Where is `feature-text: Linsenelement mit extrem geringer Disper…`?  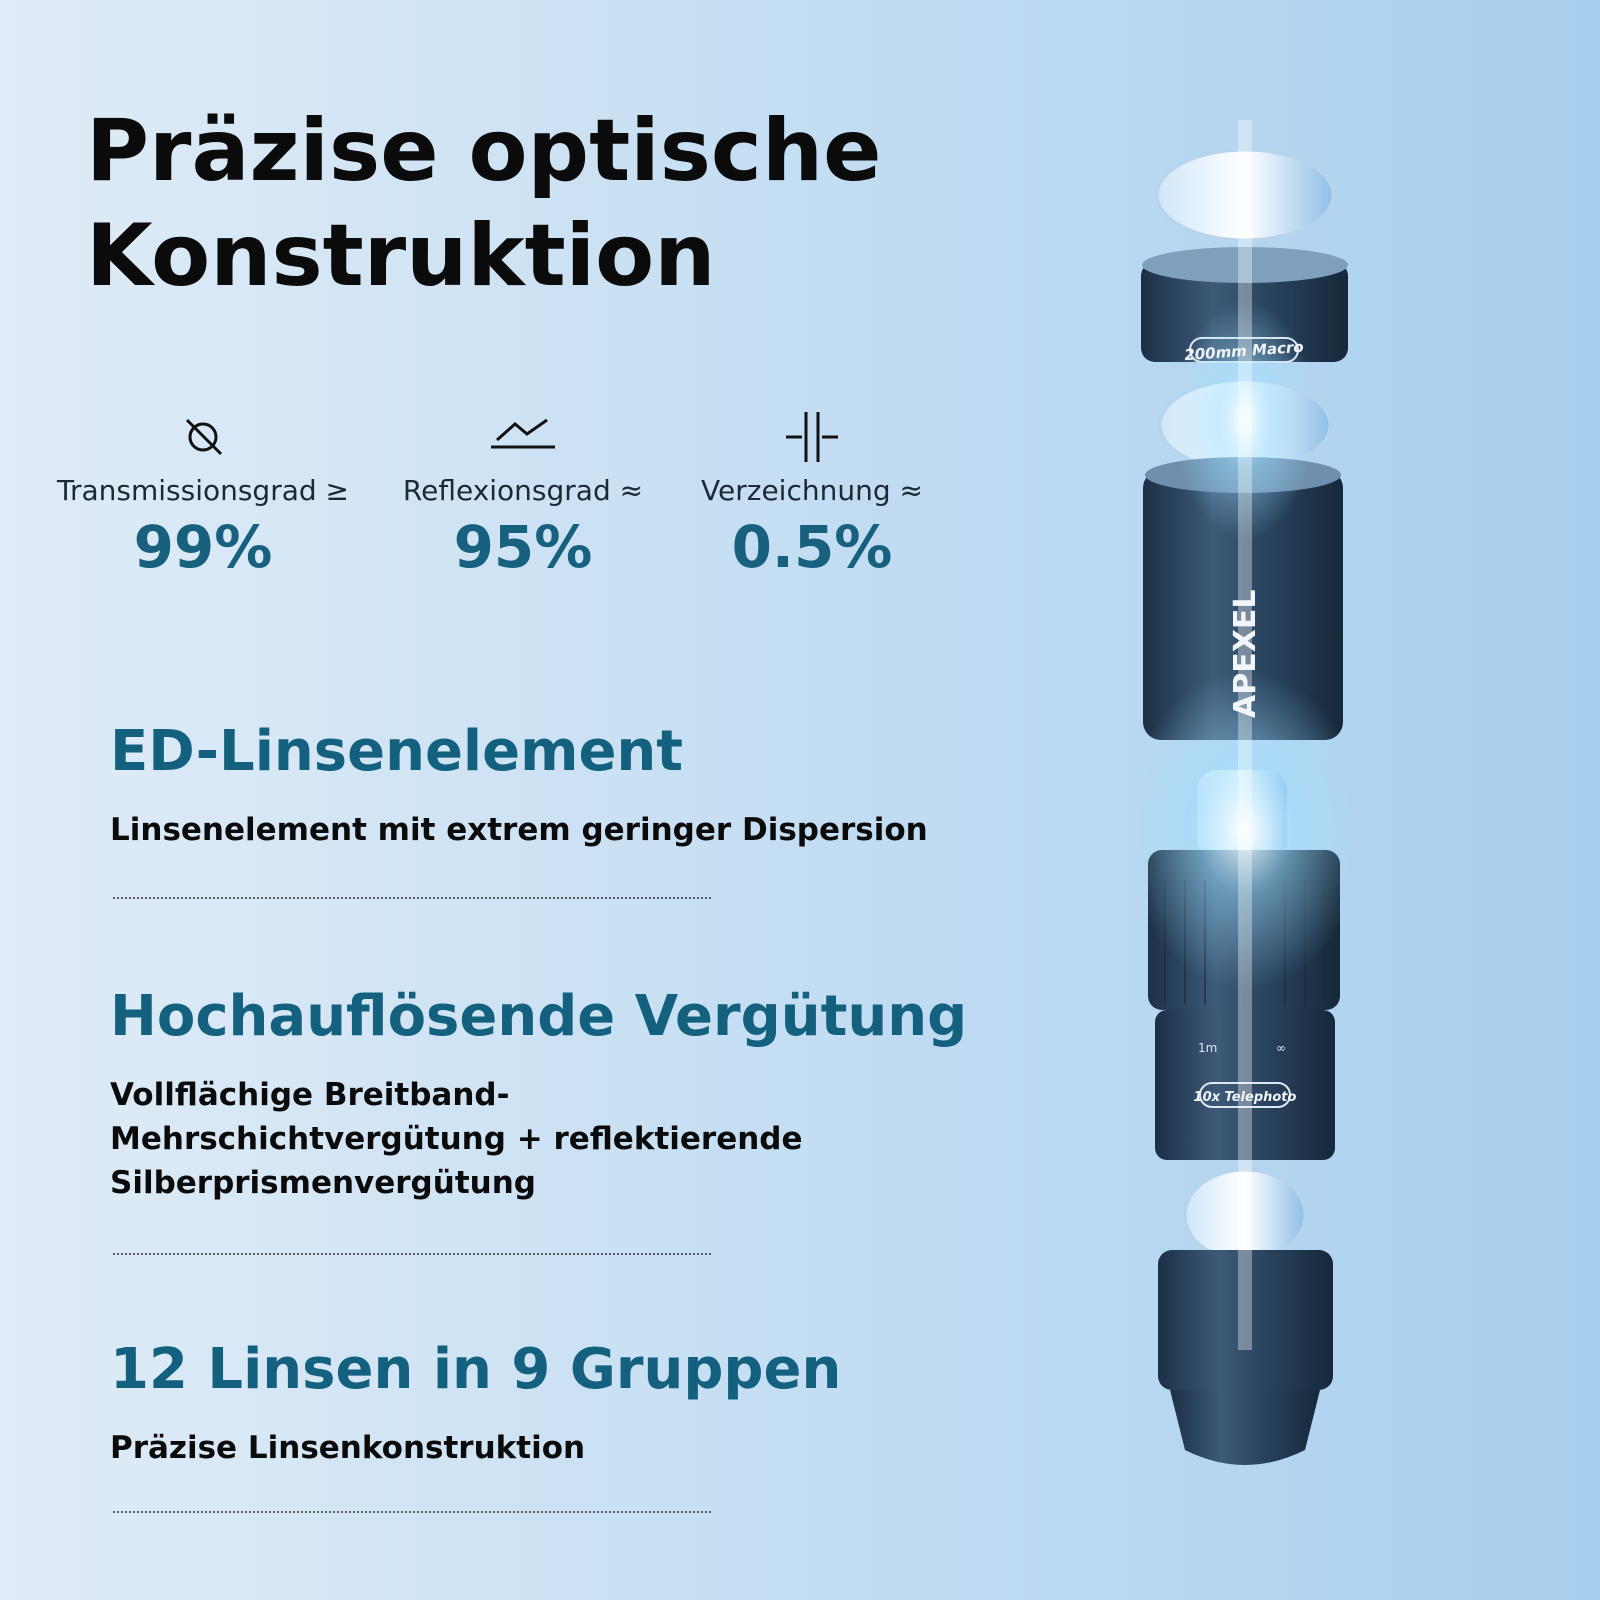
feature-text: Linsenelement mit extrem geringer Disper… is located at coordinates (519, 830).